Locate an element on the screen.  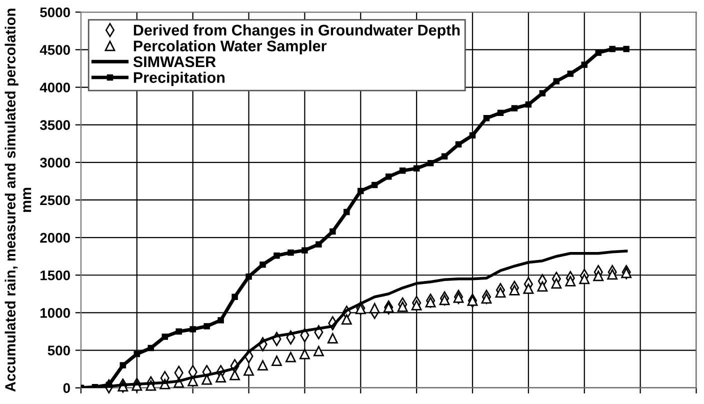
y-tick-label: 0 is located at coordinates (66, 388).